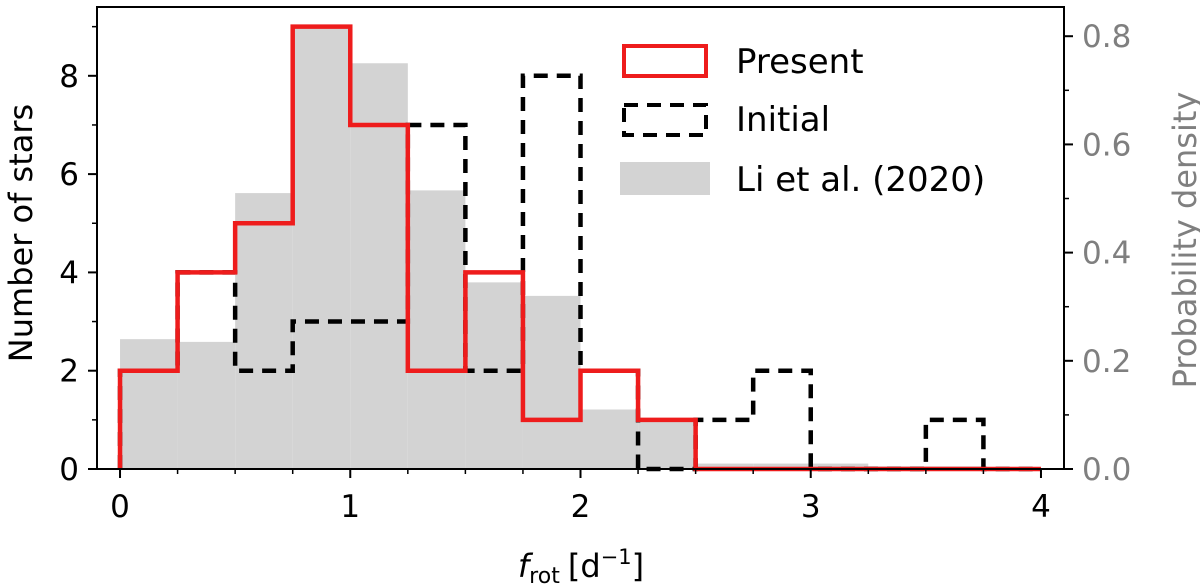 This screenshot has height=587, width=1200. I want to click on y-right-tick-label: 0.4, so click(1106, 254).